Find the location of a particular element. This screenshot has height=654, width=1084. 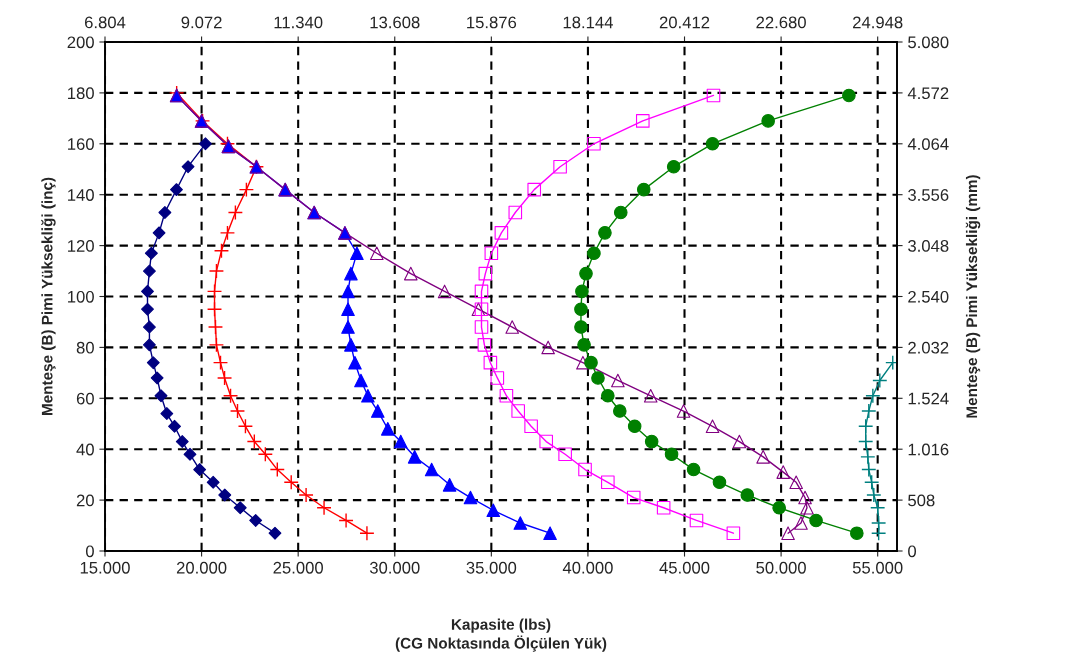

y-tick-label: 140 is located at coordinates (81, 195).